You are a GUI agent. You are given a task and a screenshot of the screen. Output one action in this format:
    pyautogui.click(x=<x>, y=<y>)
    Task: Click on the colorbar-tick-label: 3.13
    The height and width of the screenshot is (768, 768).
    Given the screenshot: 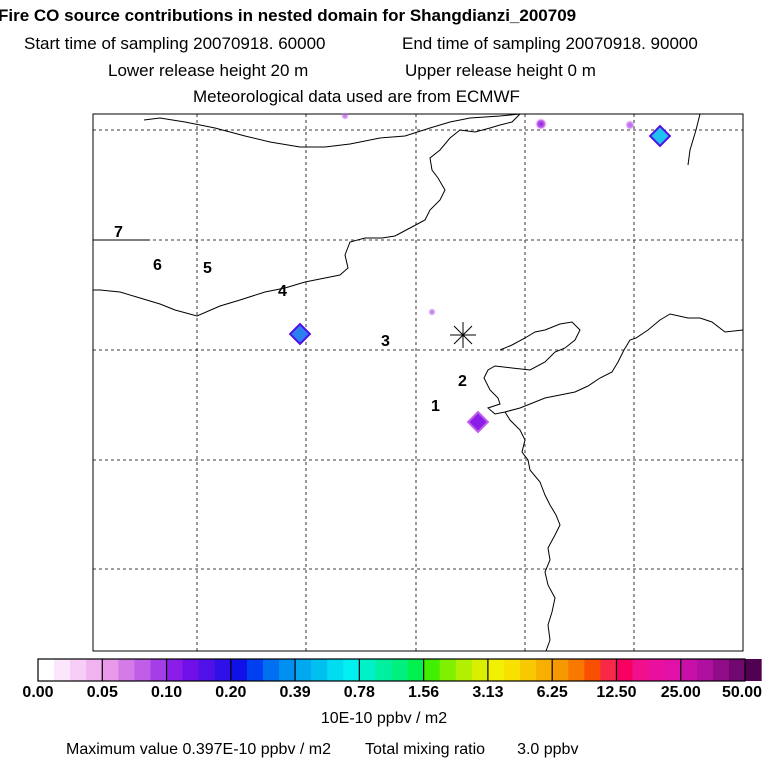 What is the action you would take?
    pyautogui.click(x=488, y=692)
    